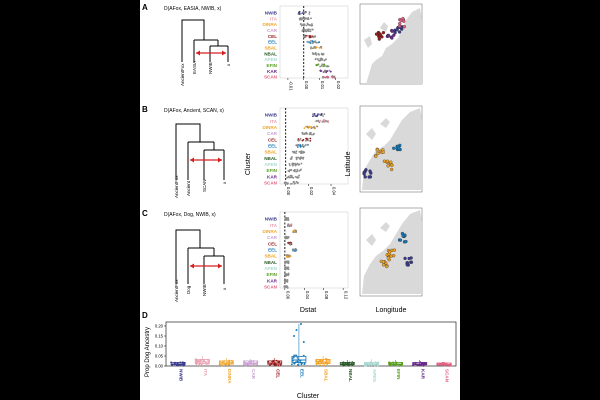 The width and height of the screenshot is (600, 400). I want to click on sample-points-c, so click(396, 250).